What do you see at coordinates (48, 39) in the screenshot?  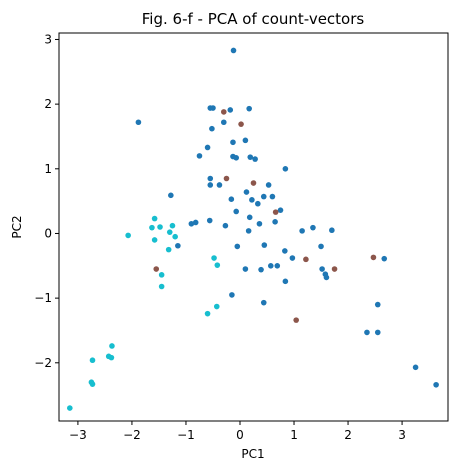 I see `y-tick-label: 3` at bounding box center [48, 39].